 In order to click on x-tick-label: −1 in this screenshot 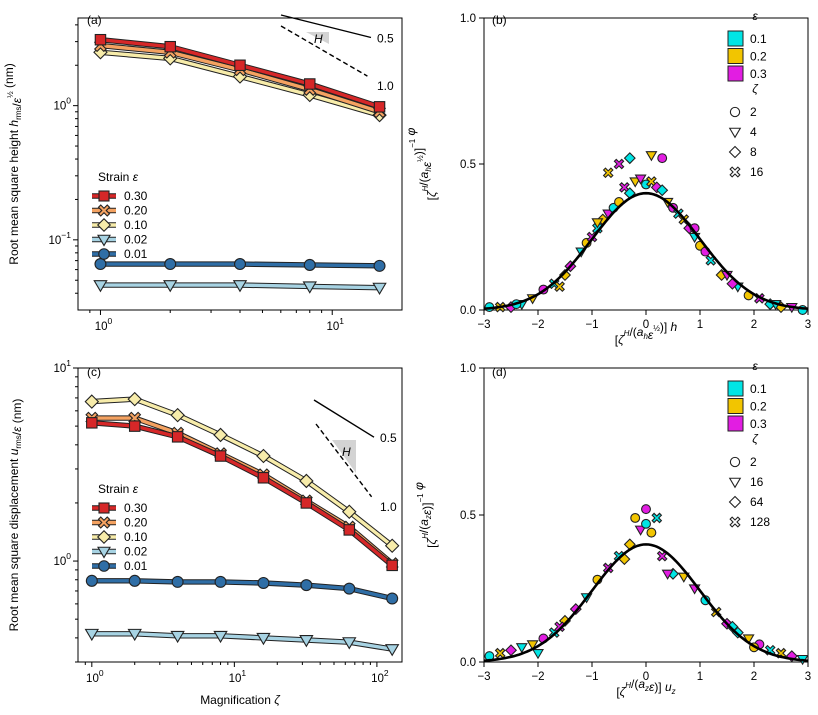, I will do `click(591, 677)`.